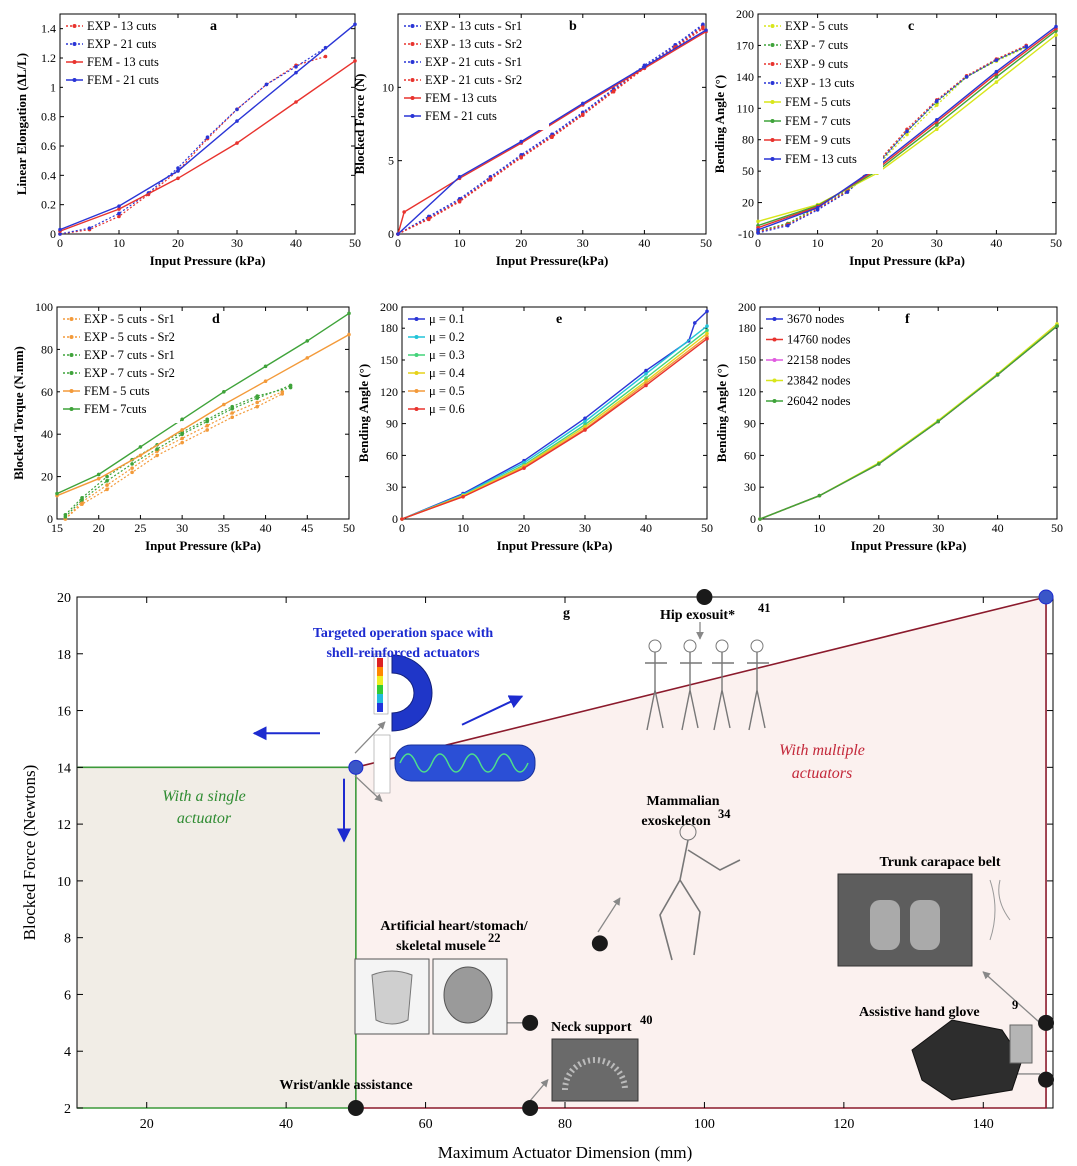 This screenshot has width=1077, height=1166. Describe the element at coordinates (67, 1052) in the screenshot. I see `y-tick-label: 4` at that location.